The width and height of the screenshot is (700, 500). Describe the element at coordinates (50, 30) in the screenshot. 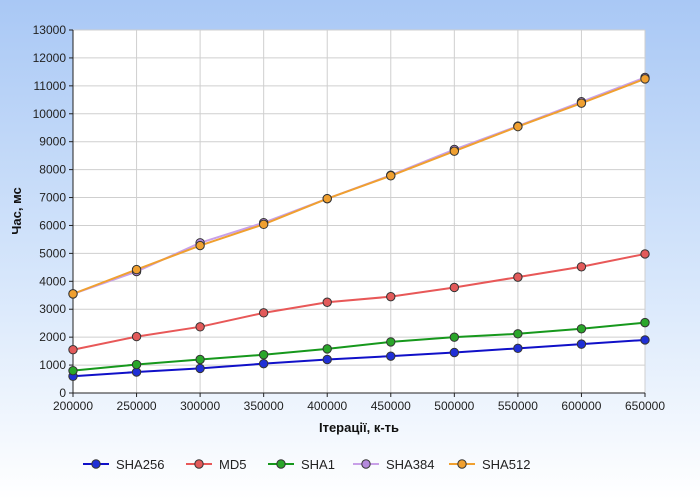

I see `y-tick-label: 13000` at that location.